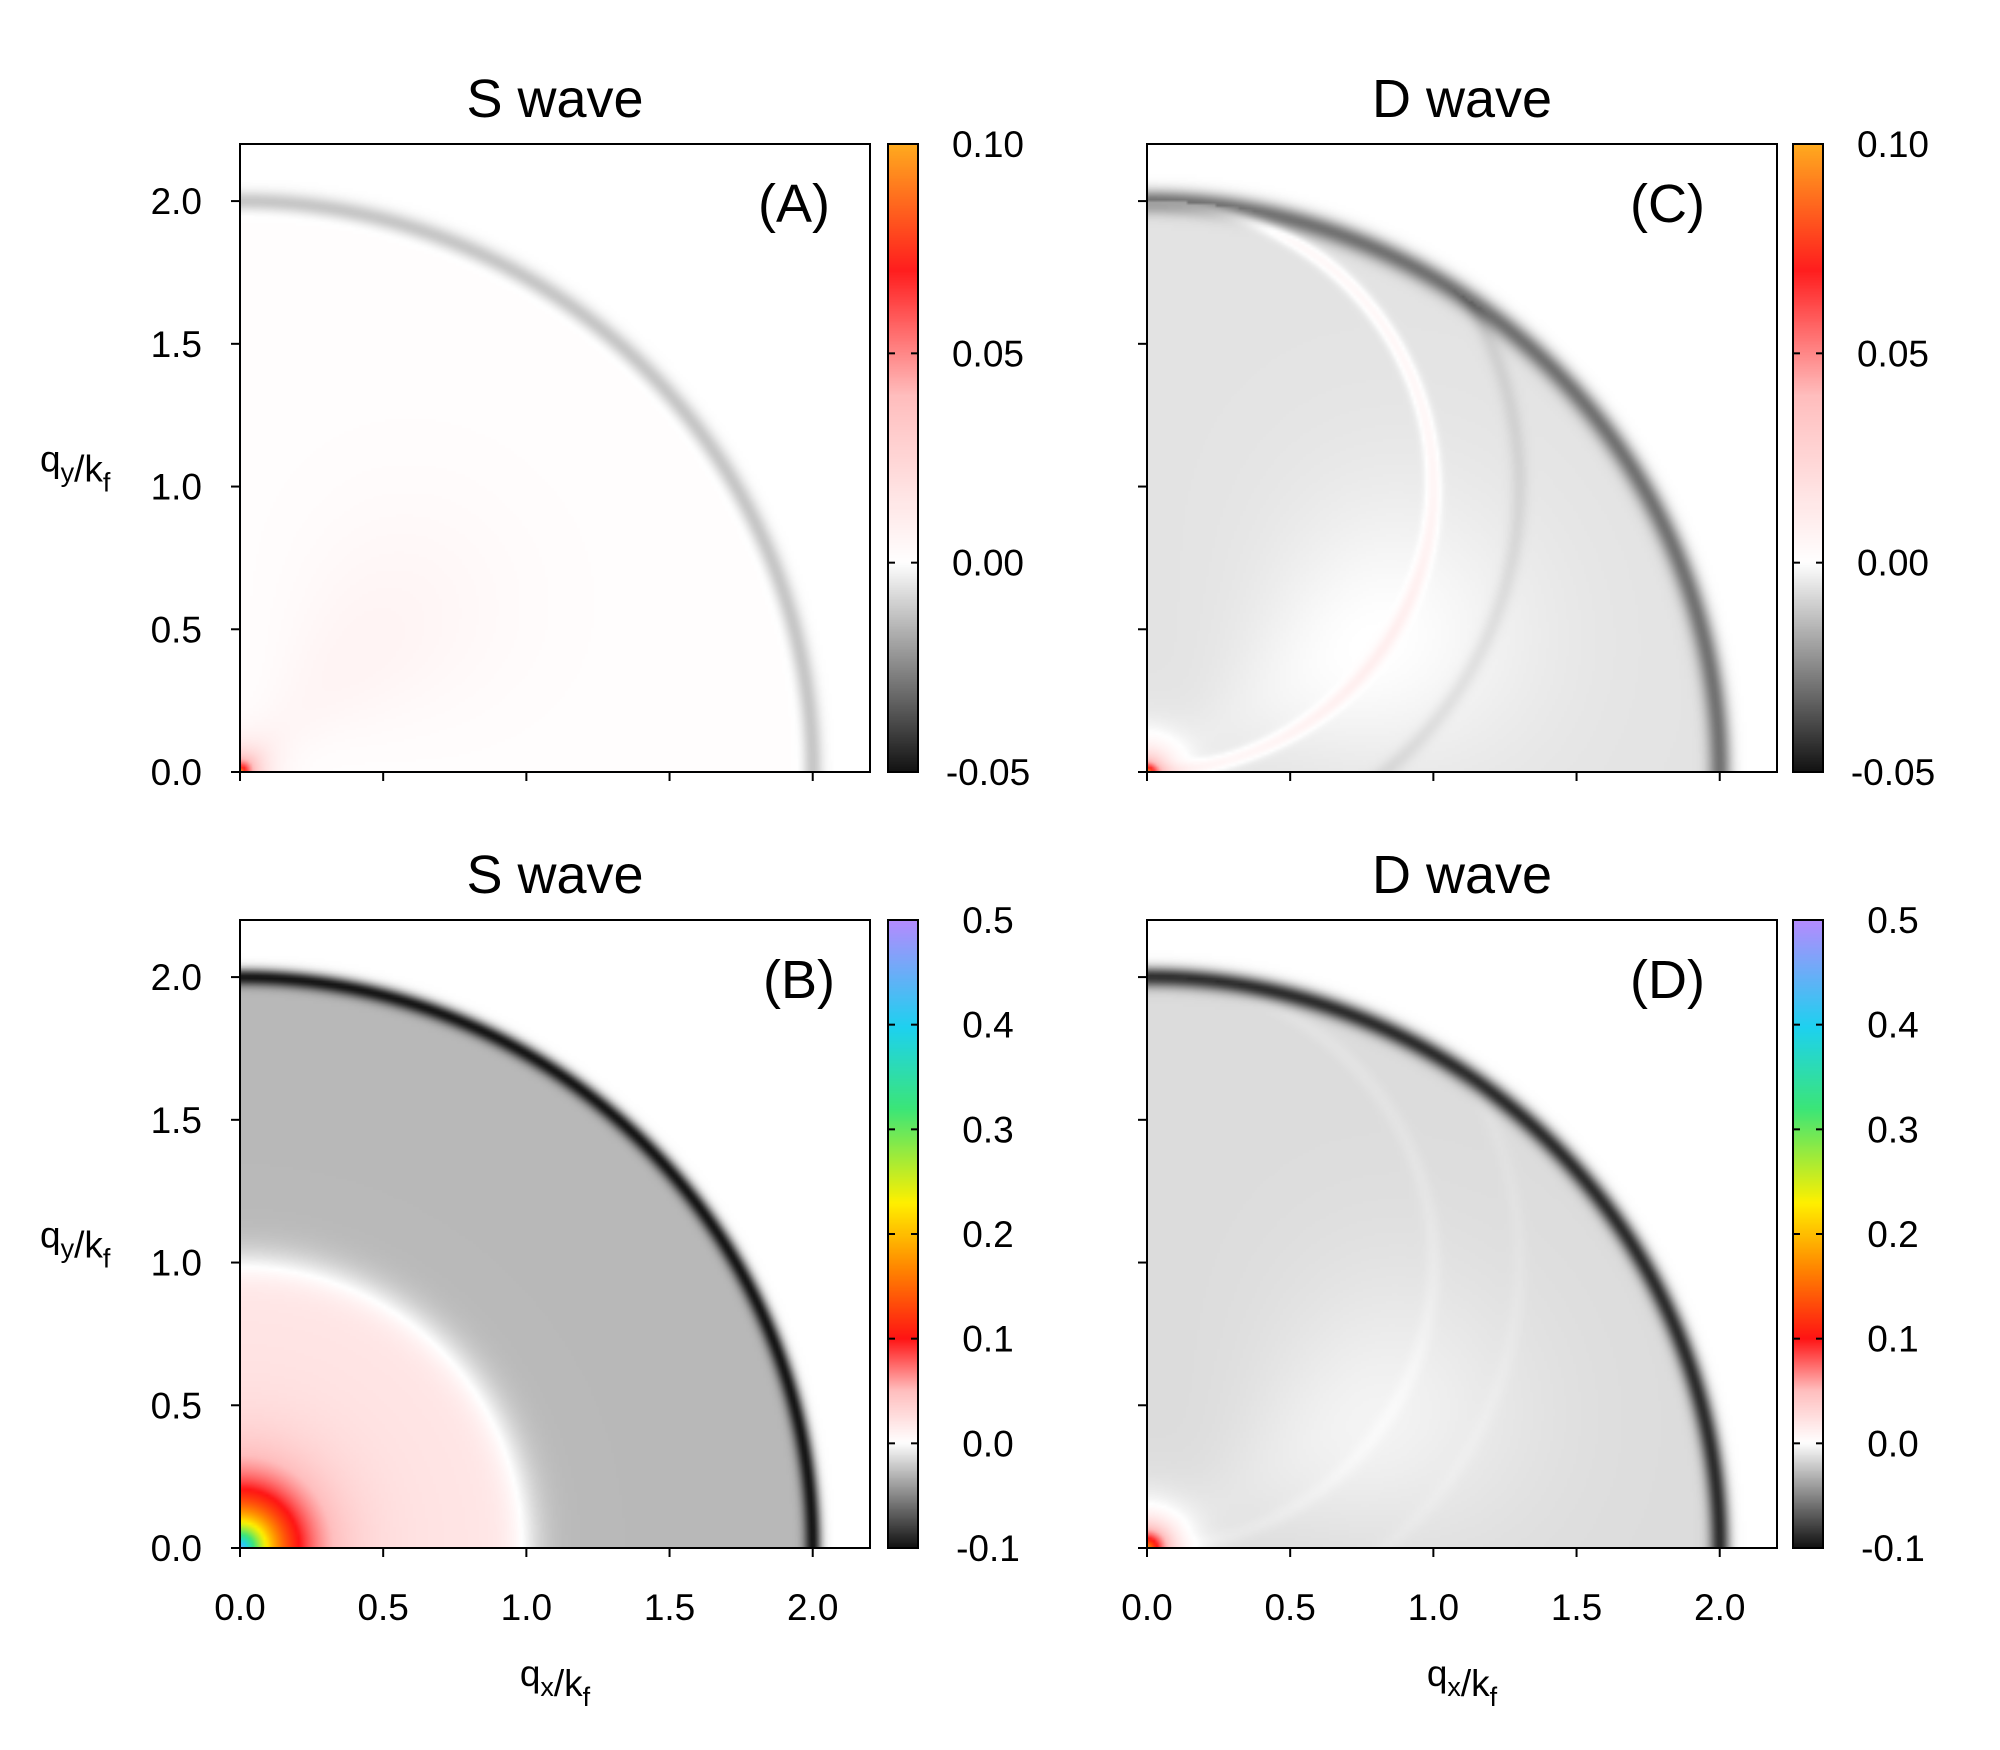 This screenshot has width=2000, height=1750. I want to click on panel-tag: (D), so click(1667, 980).